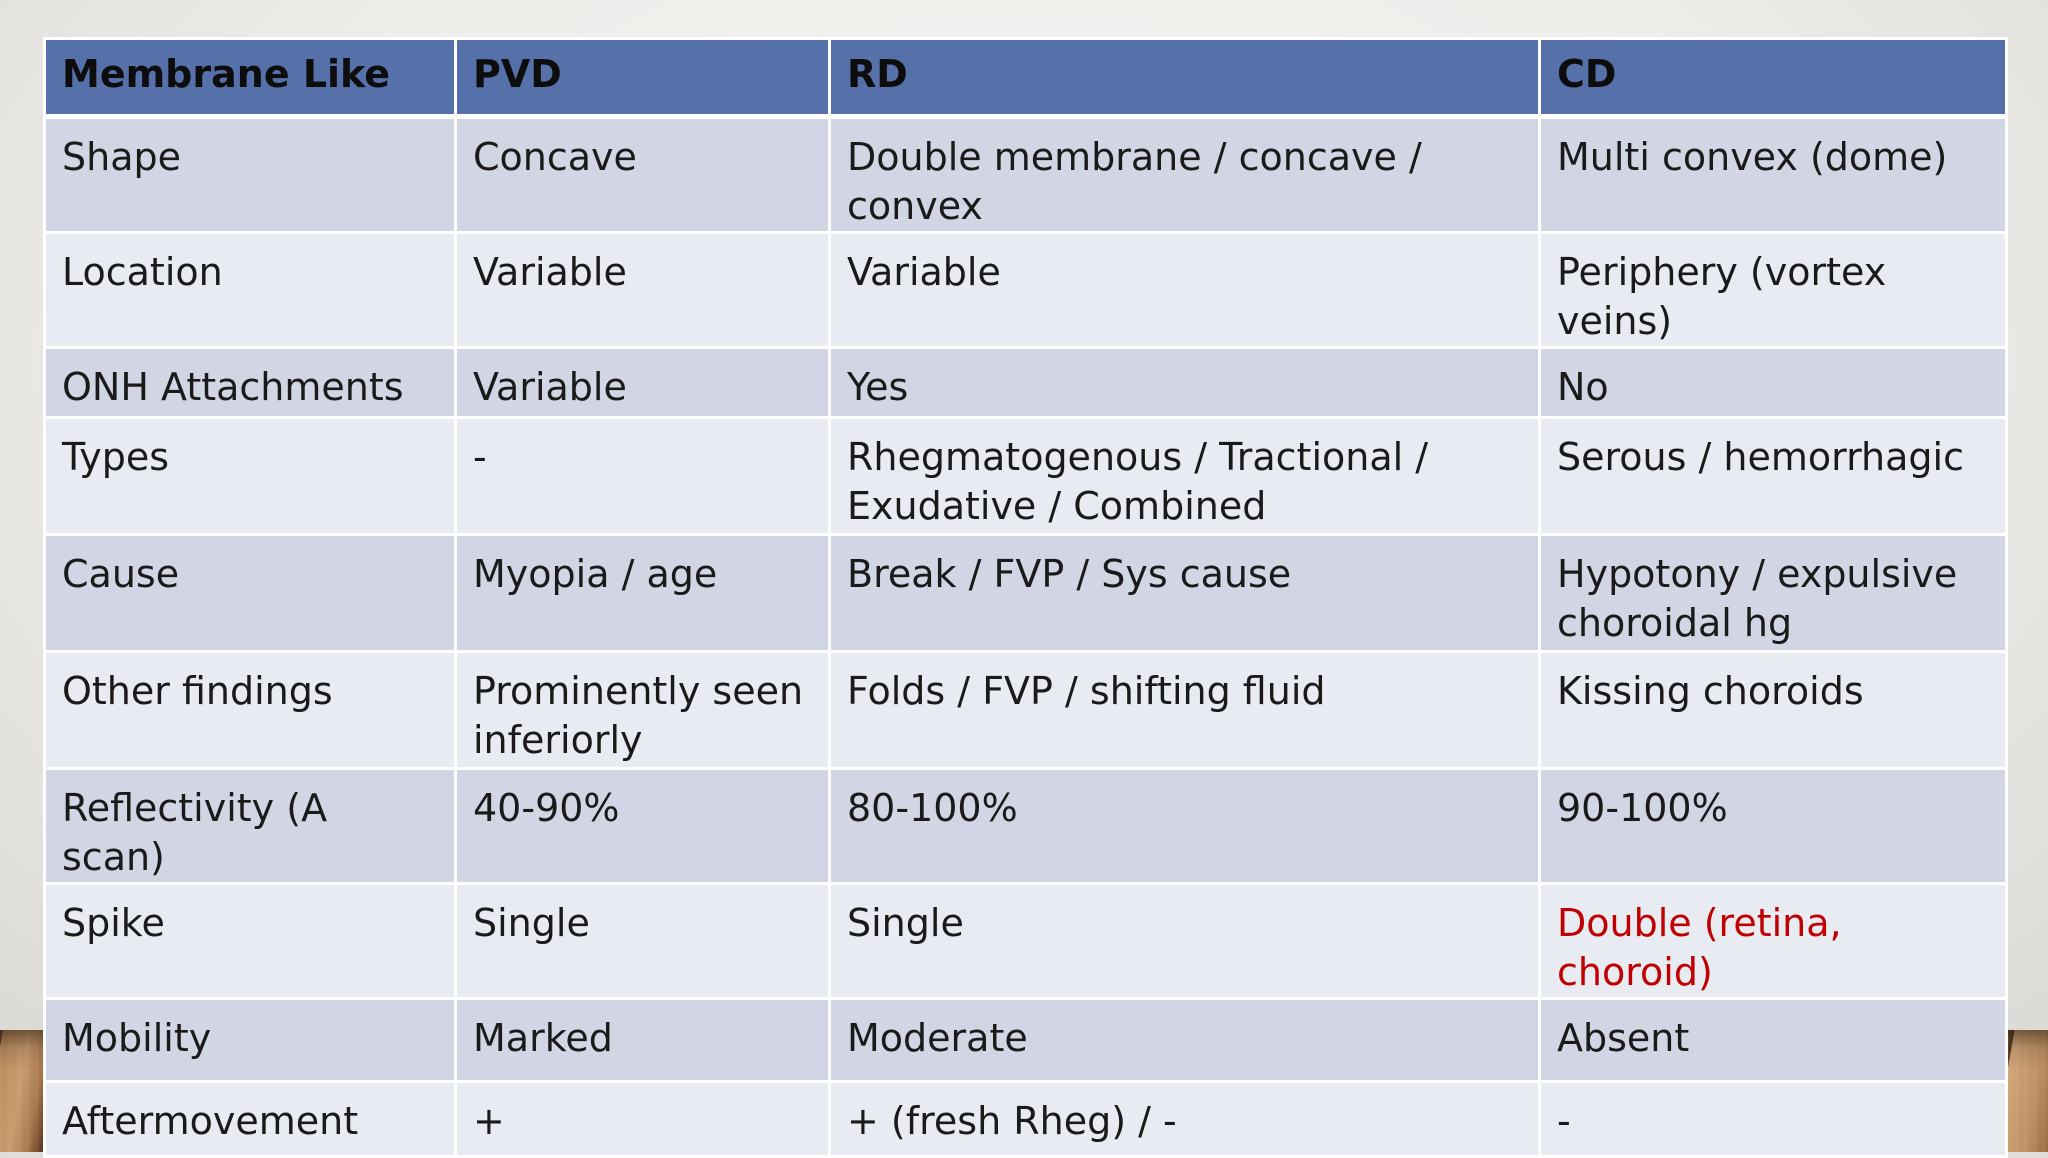 The height and width of the screenshot is (1158, 2048). Describe the element at coordinates (250, 382) in the screenshot. I see `row-label: ONH Attachments` at that location.